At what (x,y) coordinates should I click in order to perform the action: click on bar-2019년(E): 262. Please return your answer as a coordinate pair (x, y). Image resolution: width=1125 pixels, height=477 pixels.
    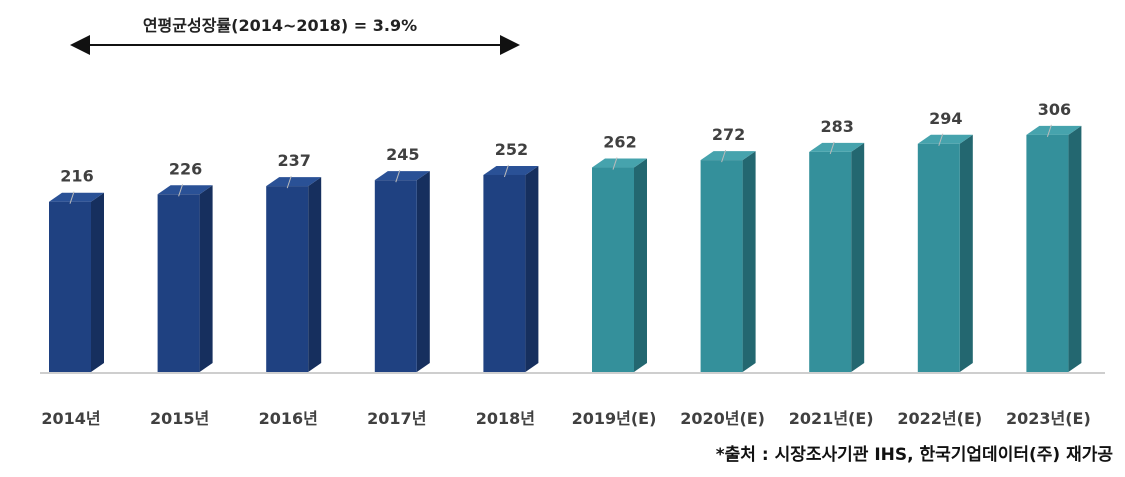
    Looking at the image, I should click on (619, 252).